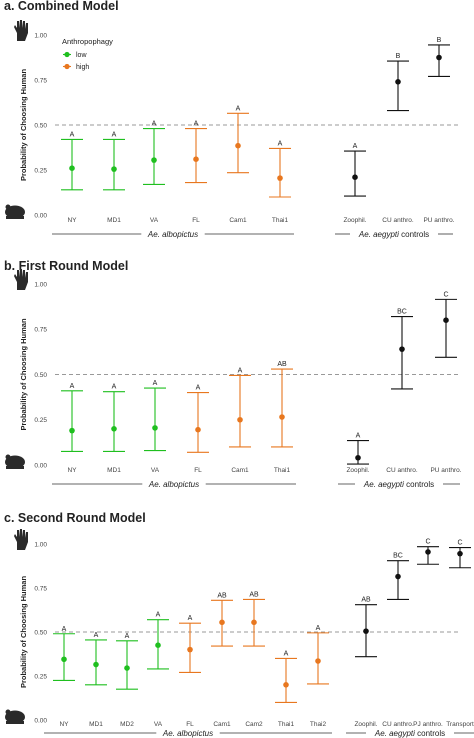 Image resolution: width=474 pixels, height=738 pixels. Describe the element at coordinates (365, 724) in the screenshot. I see `x-tick-label: Zoophil.` at that location.